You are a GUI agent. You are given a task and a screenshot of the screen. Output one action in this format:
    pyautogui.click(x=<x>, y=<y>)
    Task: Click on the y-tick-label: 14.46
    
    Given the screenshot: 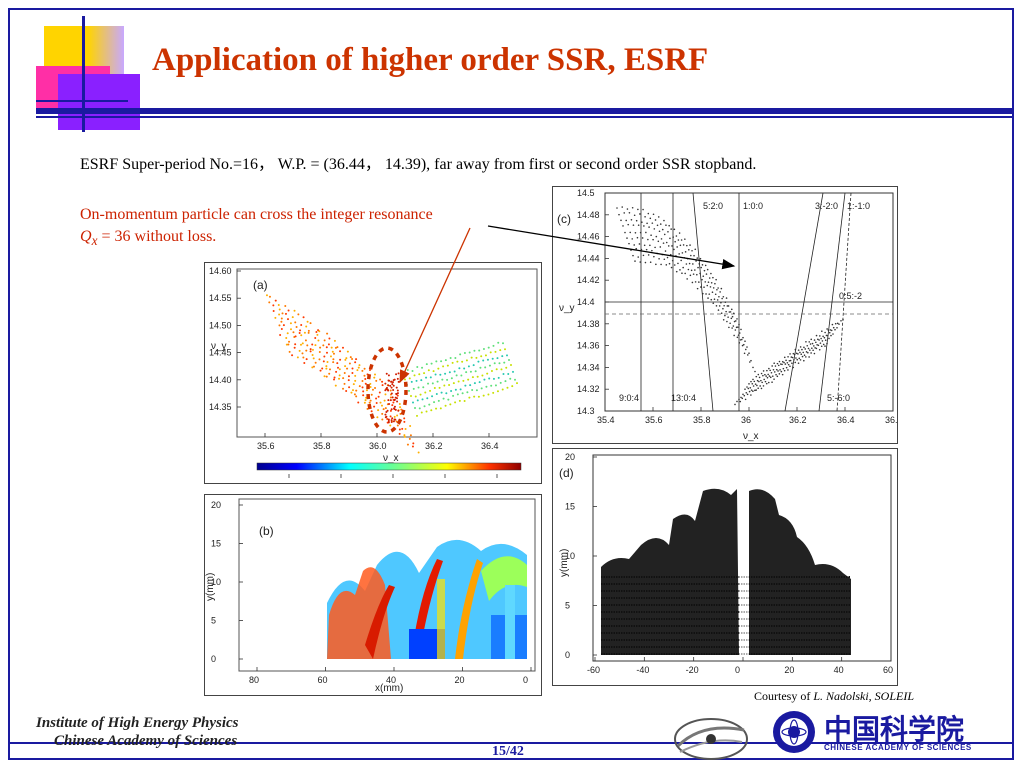 What is the action you would take?
    pyautogui.click(x=588, y=237)
    